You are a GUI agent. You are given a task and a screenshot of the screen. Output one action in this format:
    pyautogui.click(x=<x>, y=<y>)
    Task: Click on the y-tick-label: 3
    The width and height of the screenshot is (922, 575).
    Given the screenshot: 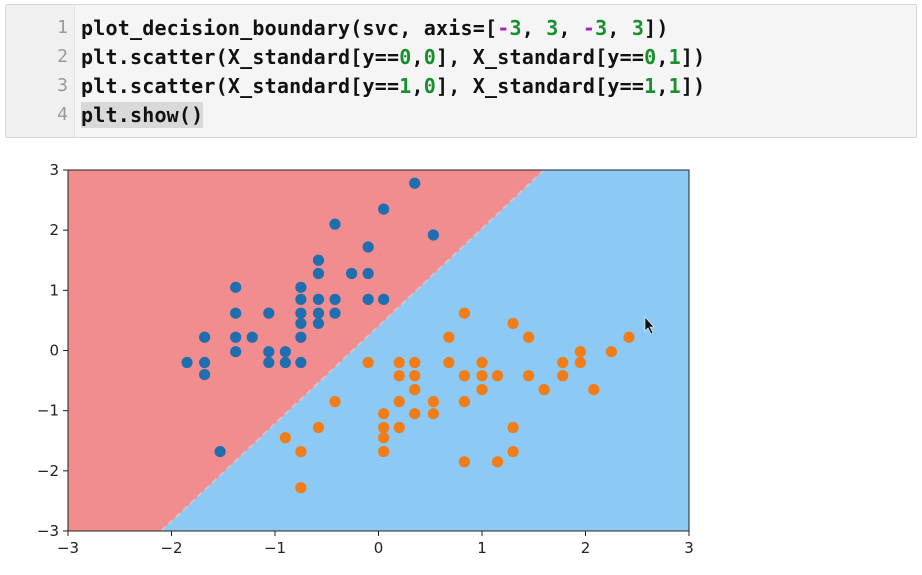 What is the action you would take?
    pyautogui.click(x=54, y=170)
    